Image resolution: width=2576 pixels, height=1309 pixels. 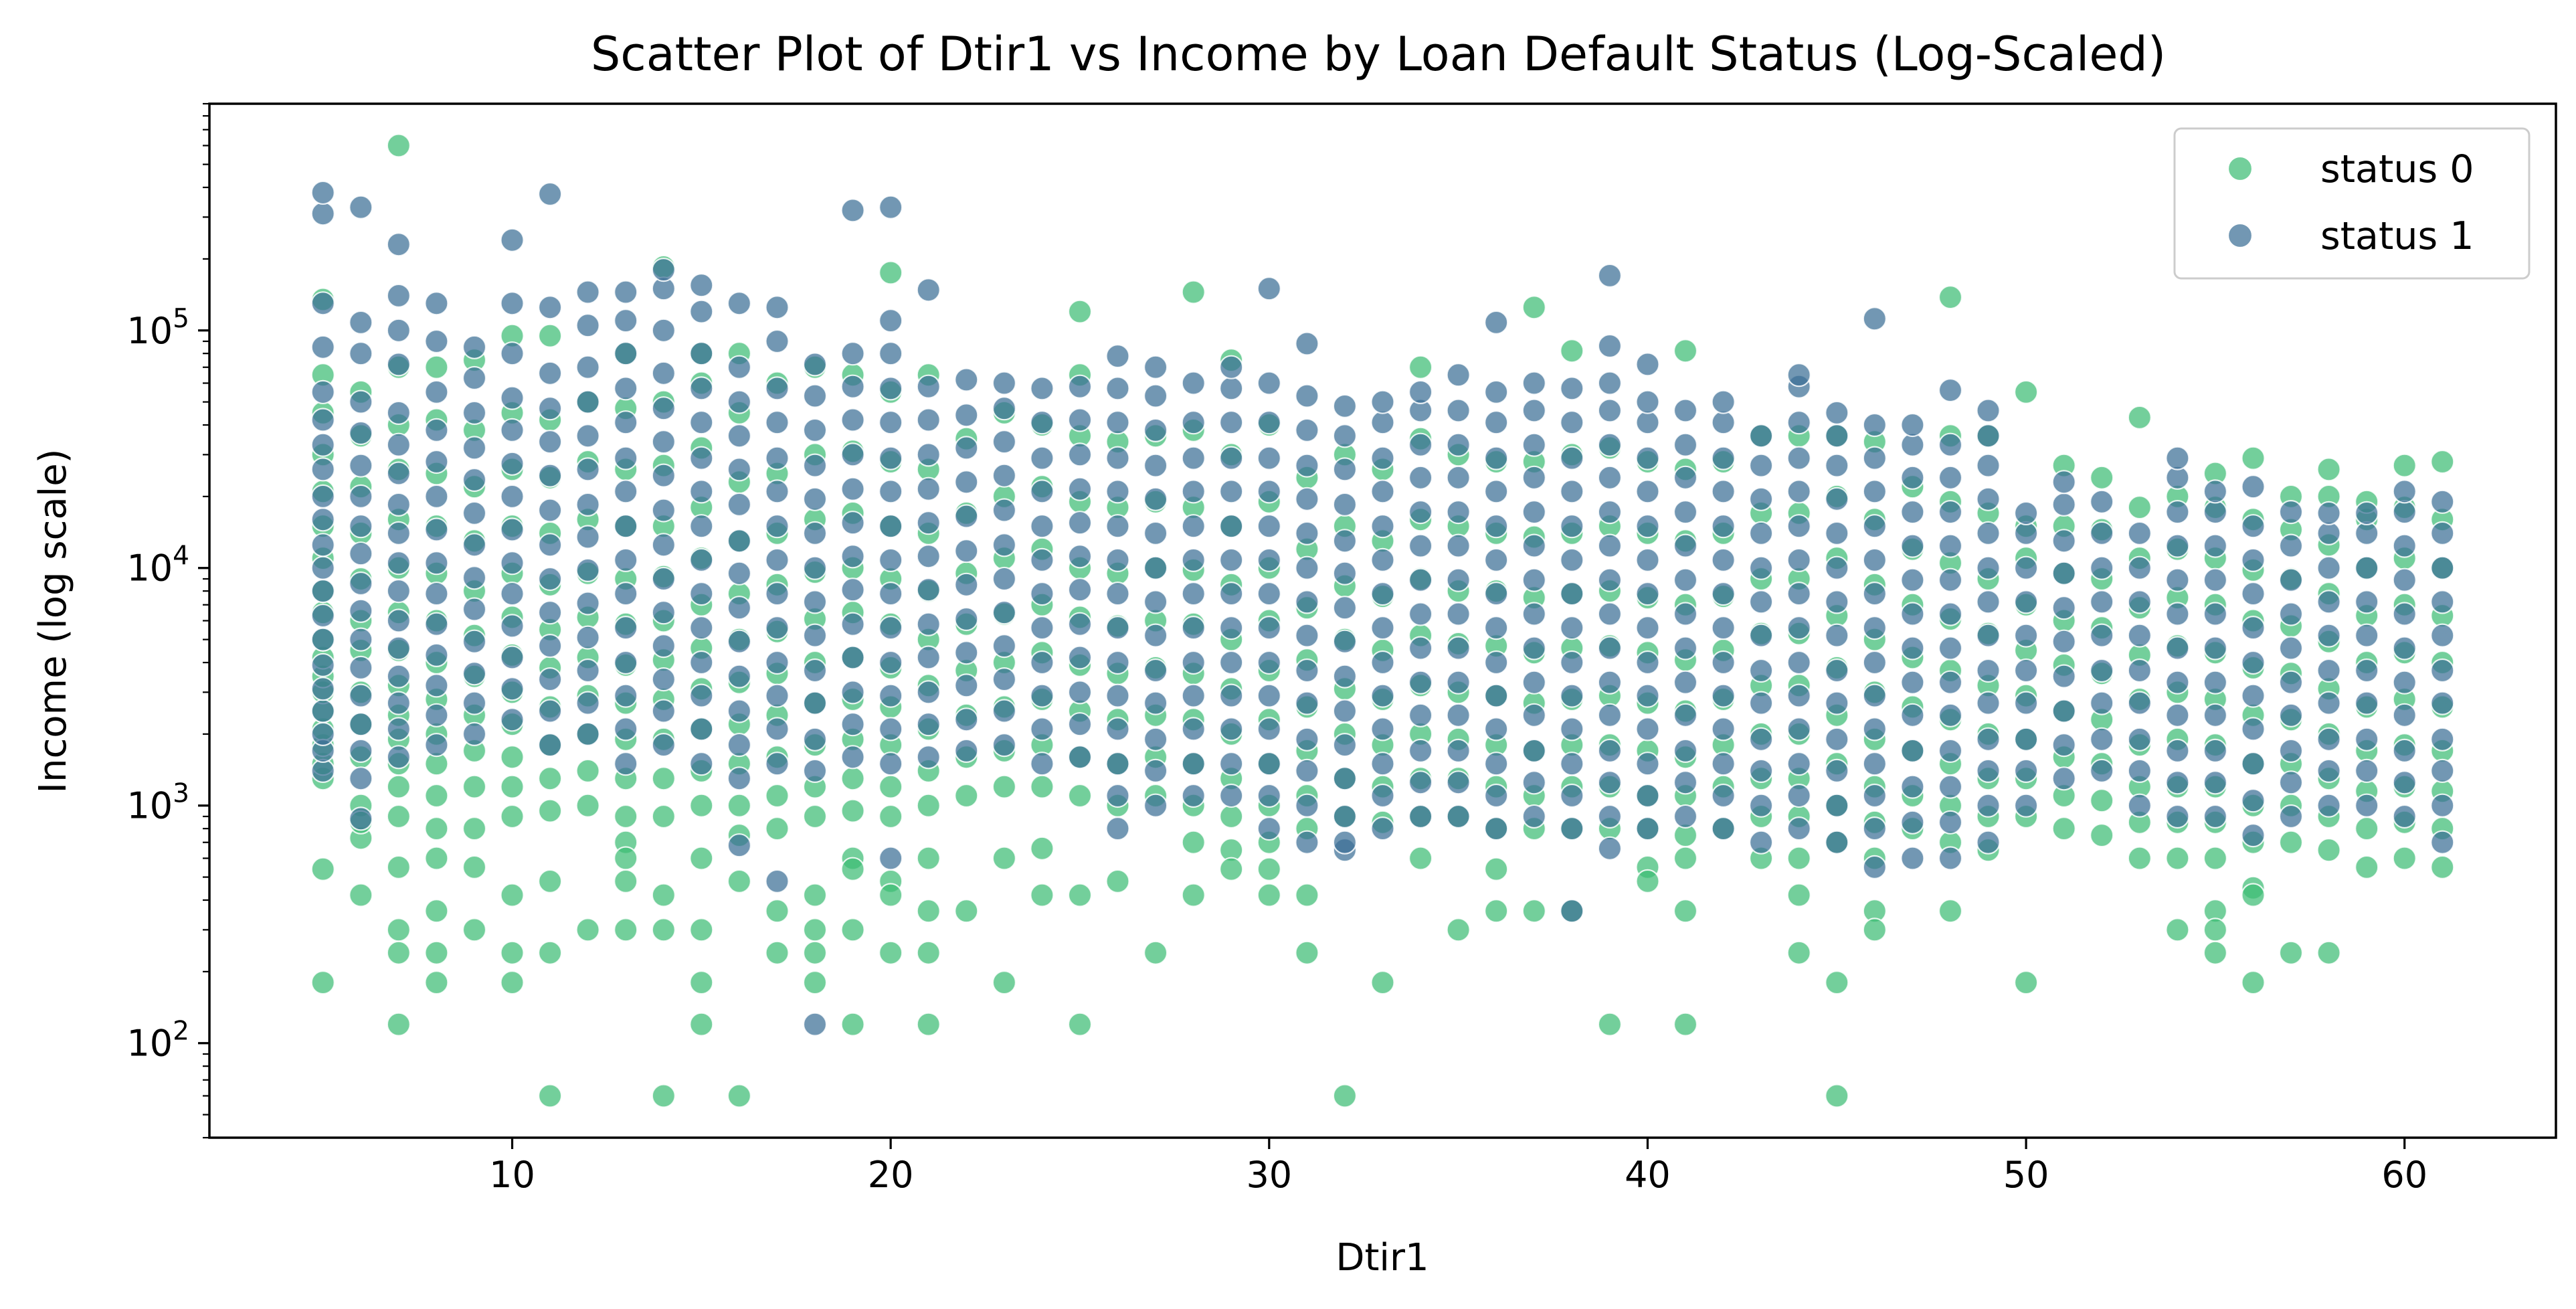 I want to click on x-axis-label: Dtir1, so click(x=1382, y=1258).